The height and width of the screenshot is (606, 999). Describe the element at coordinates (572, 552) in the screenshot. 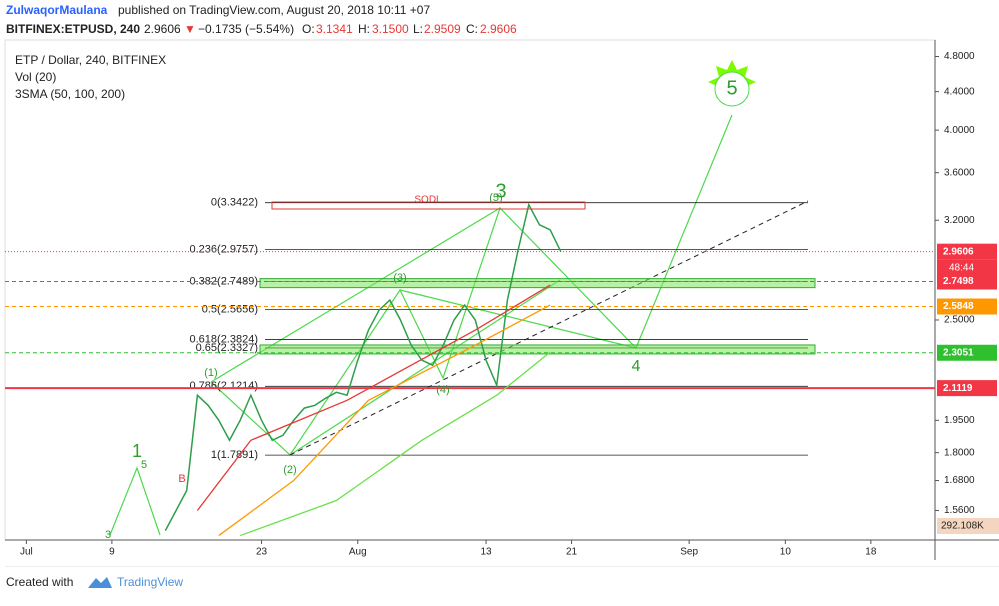

I see `x-tick-label: 21` at that location.